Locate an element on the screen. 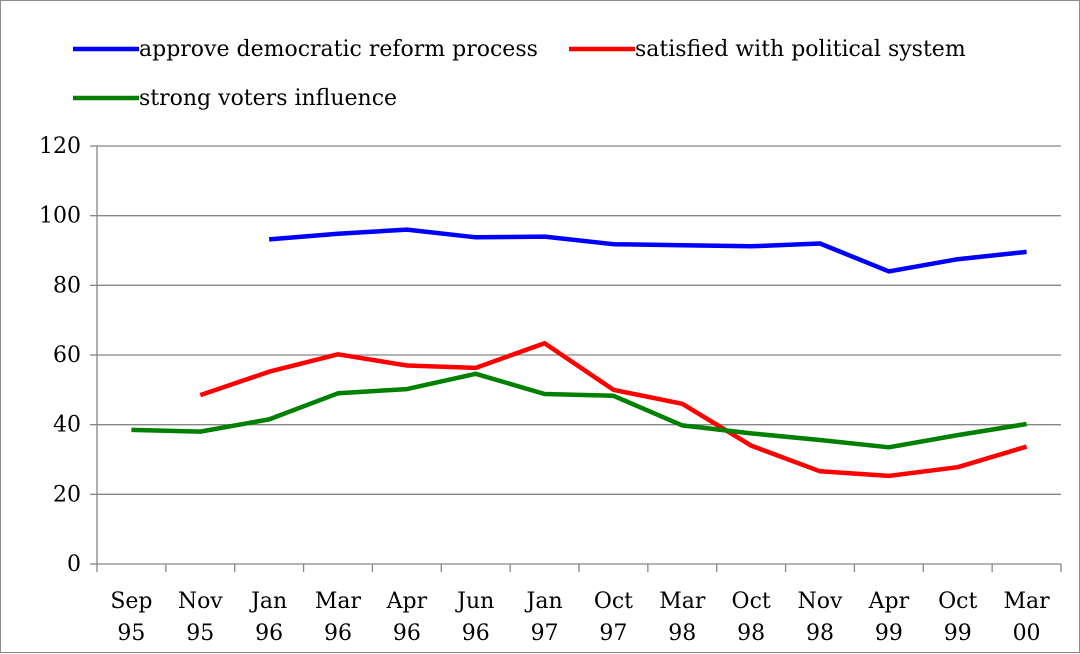 Image resolution: width=1080 pixels, height=654 pixels. x-tick-label: Jun 96 is located at coordinates (474, 617).